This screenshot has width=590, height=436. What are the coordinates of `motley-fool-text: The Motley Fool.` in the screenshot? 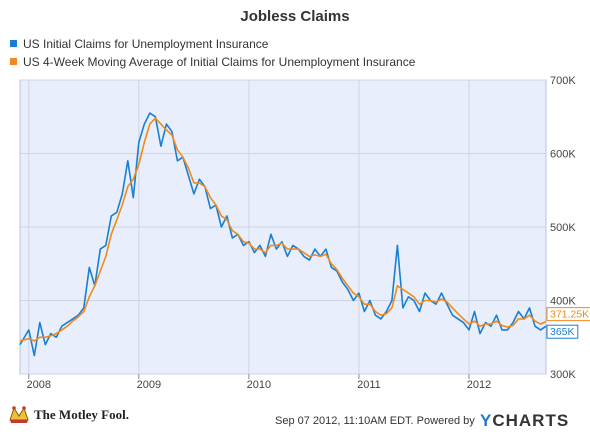 It's located at (81, 414).